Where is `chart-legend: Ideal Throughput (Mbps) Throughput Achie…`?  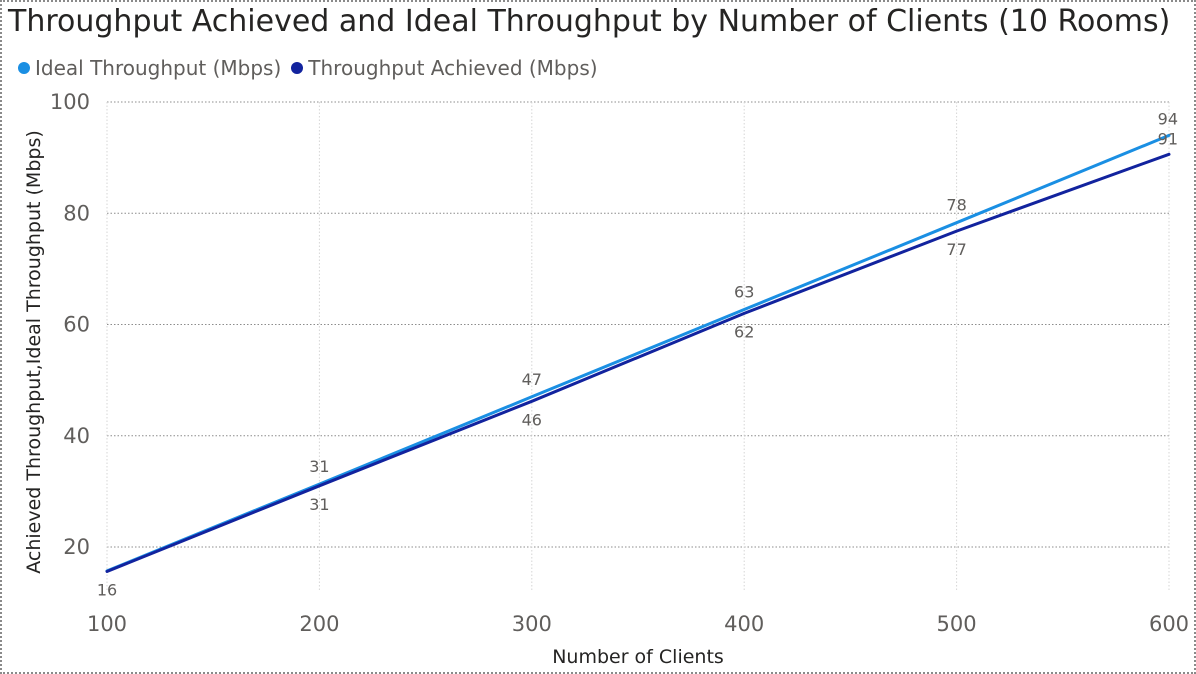
chart-legend: Ideal Throughput (Mbps) Throughput Achie… is located at coordinates (313, 68).